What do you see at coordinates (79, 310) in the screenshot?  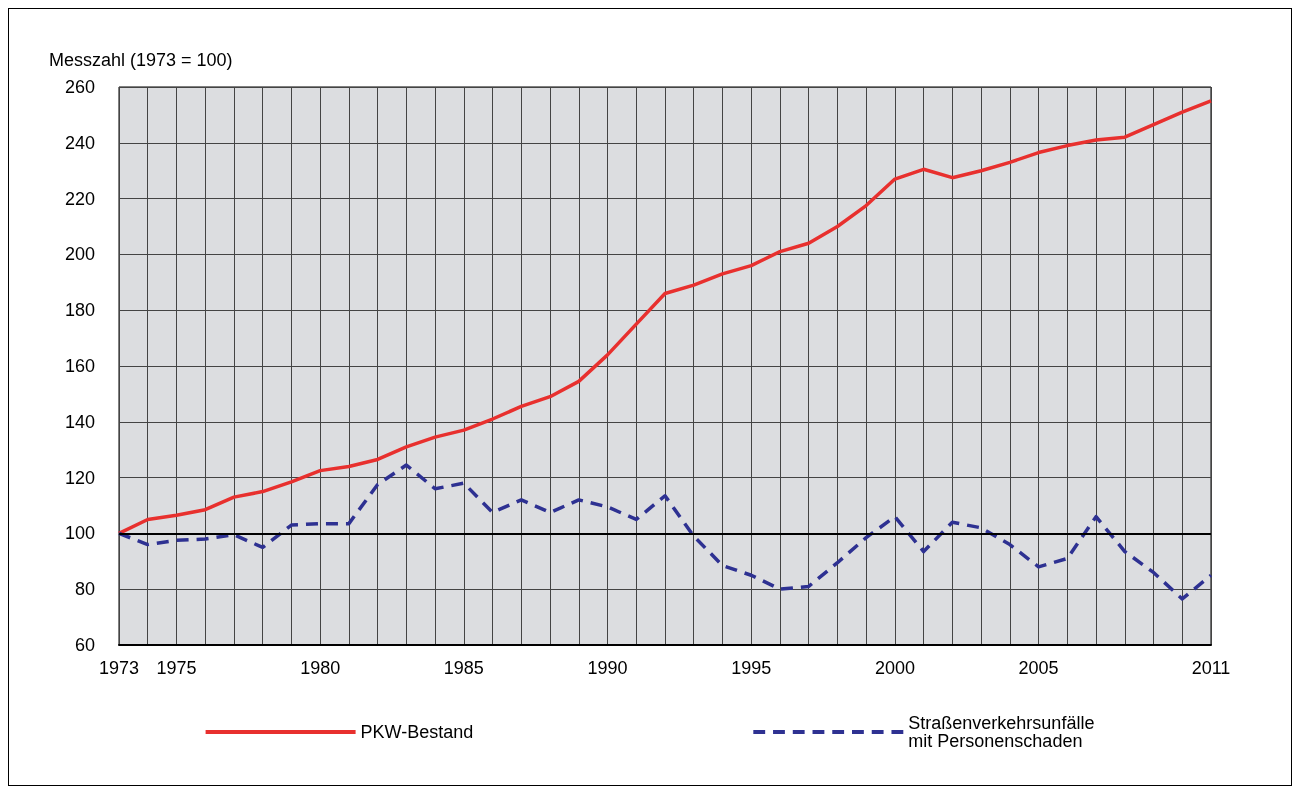 I see `y-tick-label: 180` at bounding box center [79, 310].